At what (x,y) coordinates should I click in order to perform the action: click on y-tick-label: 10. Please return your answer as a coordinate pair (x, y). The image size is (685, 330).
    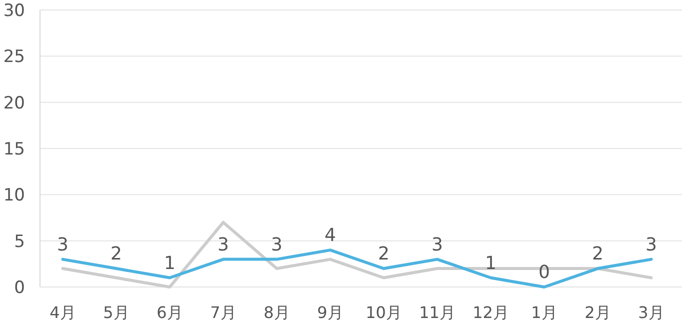
    Looking at the image, I should click on (14, 196).